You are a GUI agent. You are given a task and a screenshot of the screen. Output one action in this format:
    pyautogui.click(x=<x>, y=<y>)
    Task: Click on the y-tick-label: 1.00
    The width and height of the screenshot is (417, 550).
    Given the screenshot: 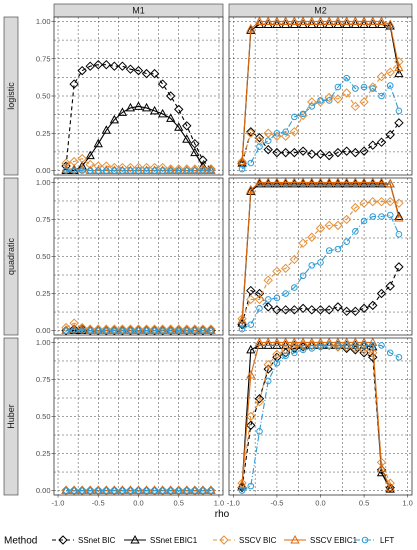 What is the action you would take?
    pyautogui.click(x=43, y=21)
    